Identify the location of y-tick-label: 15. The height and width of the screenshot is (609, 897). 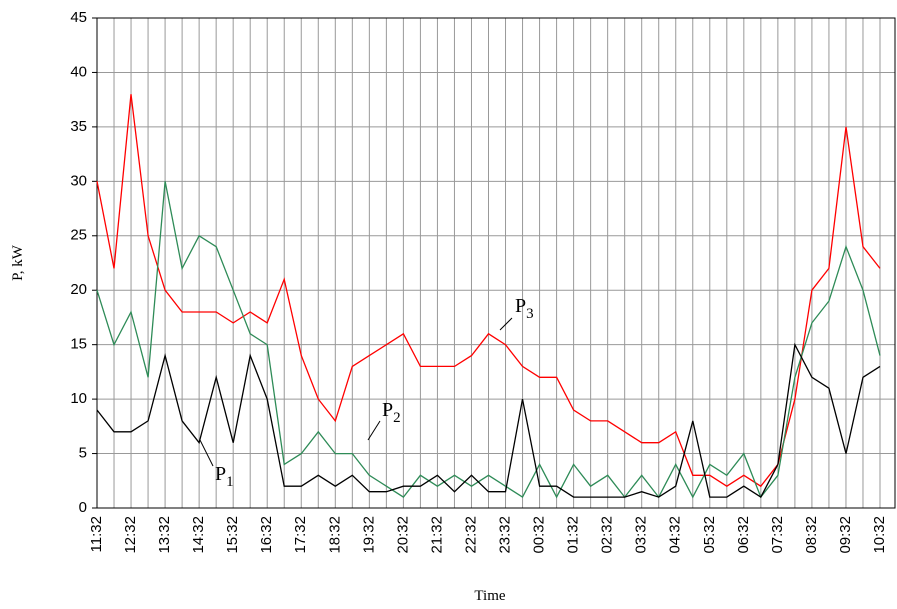
(78, 344).